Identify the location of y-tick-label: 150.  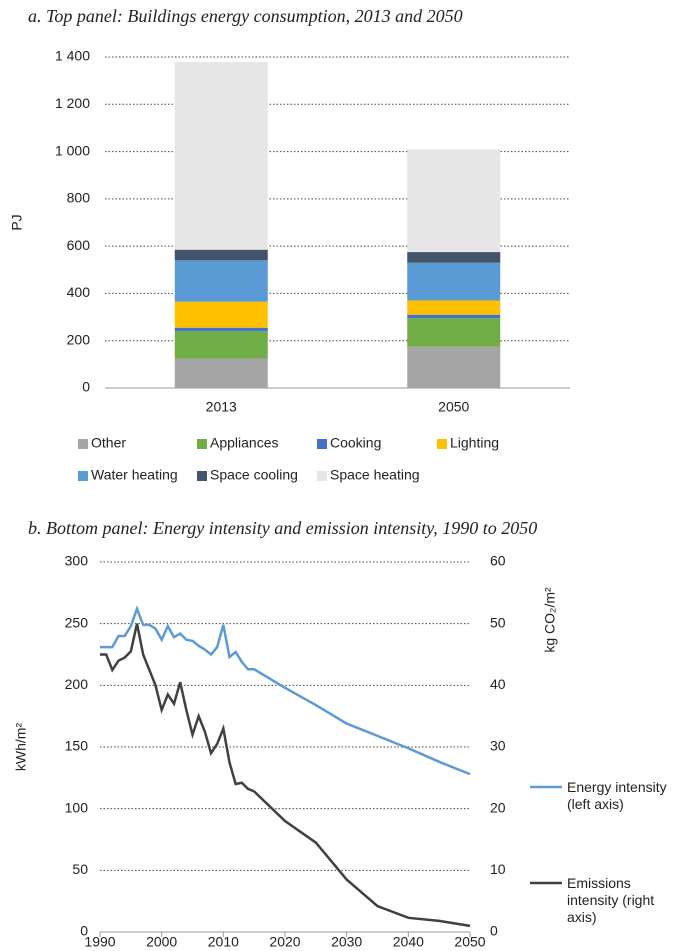
(77, 746).